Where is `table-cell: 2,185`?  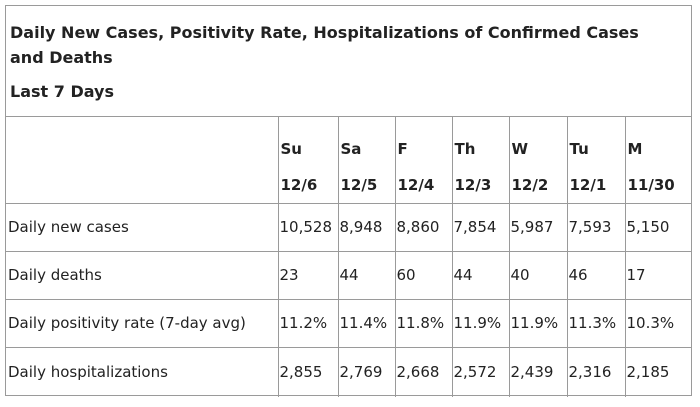 table-cell: 2,185 is located at coordinates (657, 371).